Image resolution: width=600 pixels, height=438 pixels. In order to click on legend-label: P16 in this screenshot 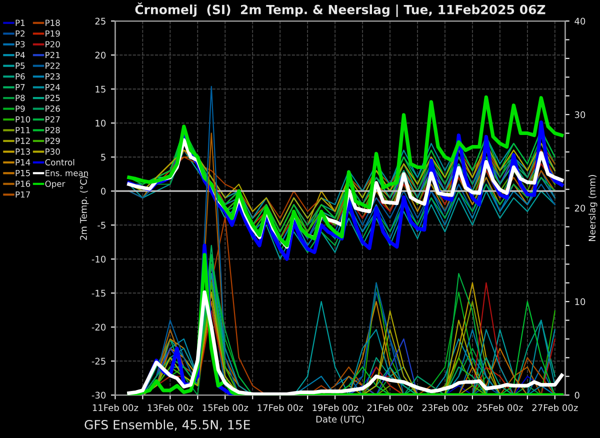, I will do `click(23, 183)`.